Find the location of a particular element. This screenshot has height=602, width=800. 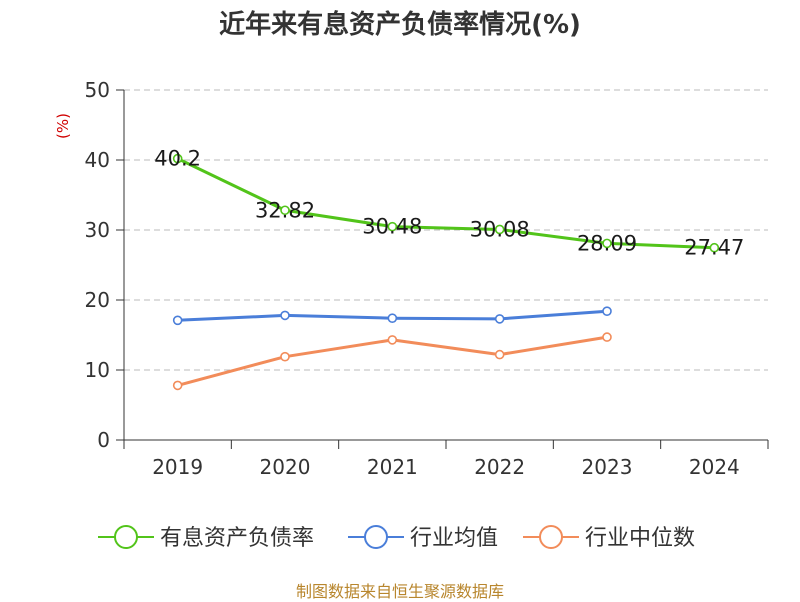

data-label: 27.47 is located at coordinates (714, 248).